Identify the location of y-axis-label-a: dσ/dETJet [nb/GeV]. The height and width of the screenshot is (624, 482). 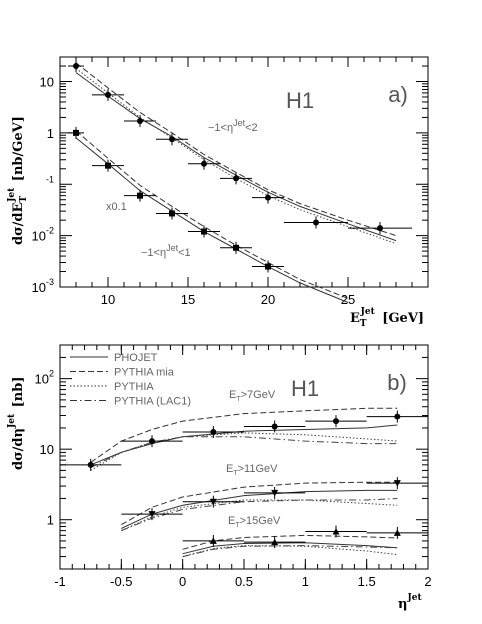
(18, 180).